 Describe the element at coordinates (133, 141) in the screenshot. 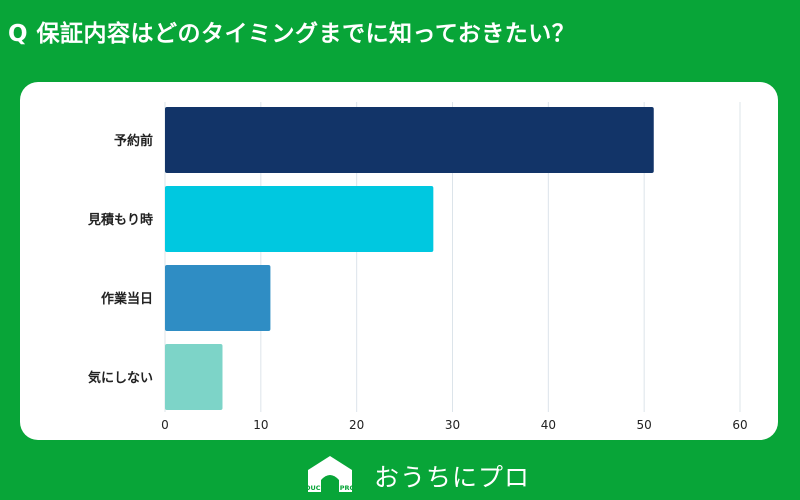

I see `category-label: 予約前` at that location.